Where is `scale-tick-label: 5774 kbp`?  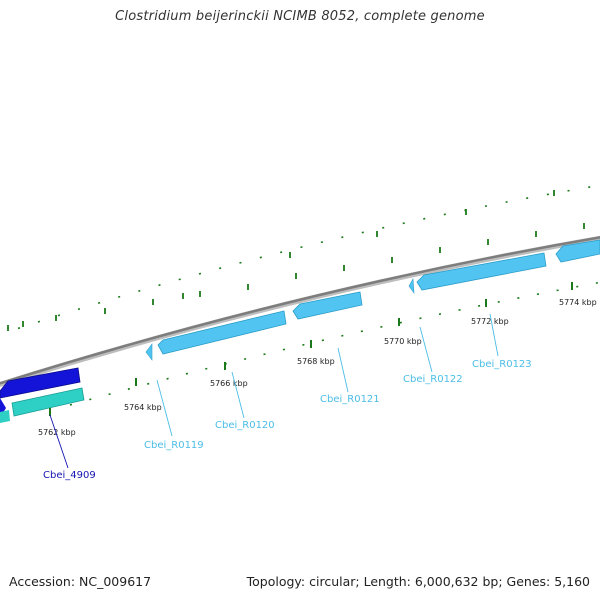
scale-tick-label: 5774 kbp is located at coordinates (578, 302).